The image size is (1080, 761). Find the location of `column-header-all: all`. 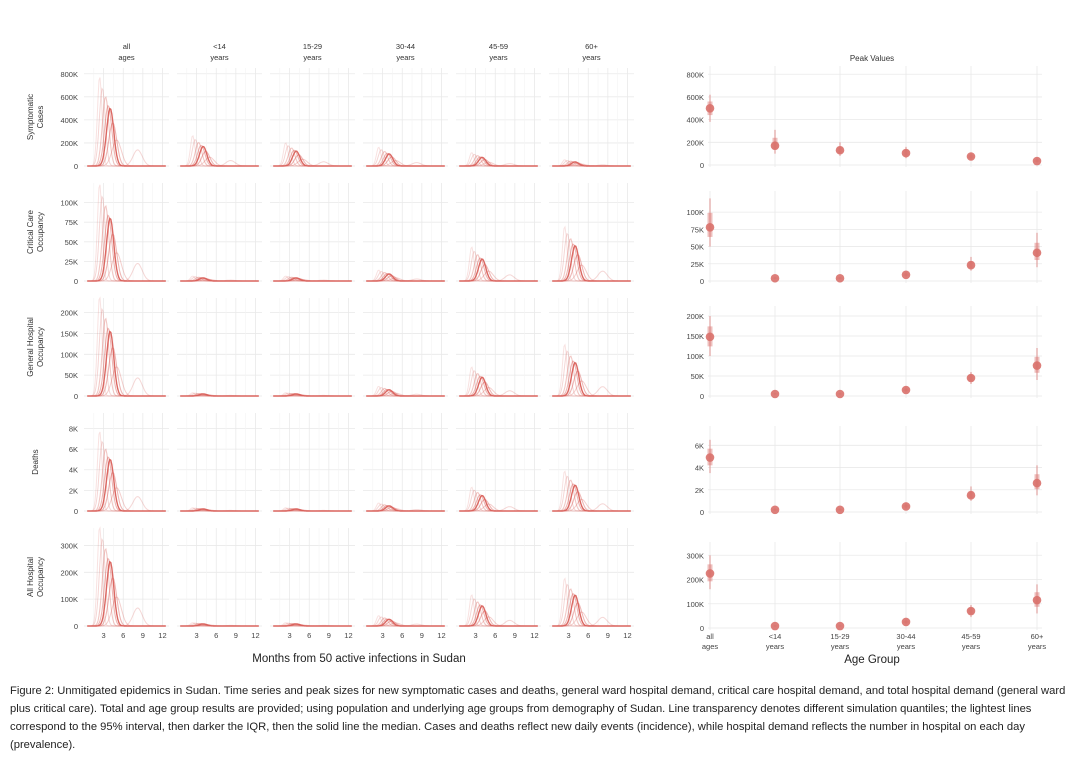

column-header-all: all is located at coordinates (127, 46).